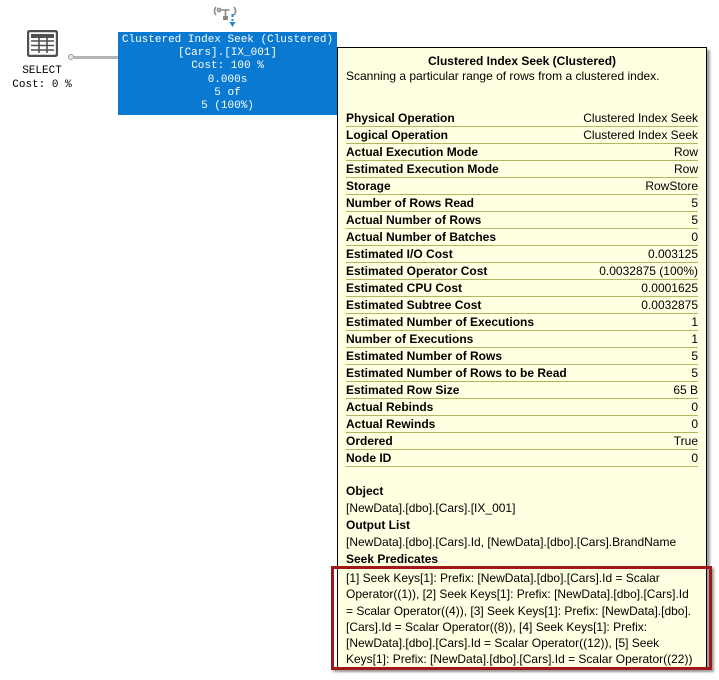 This screenshot has height=680, width=719. Describe the element at coordinates (227, 79) in the screenshot. I see `seek-node-line: 0.000s` at that location.